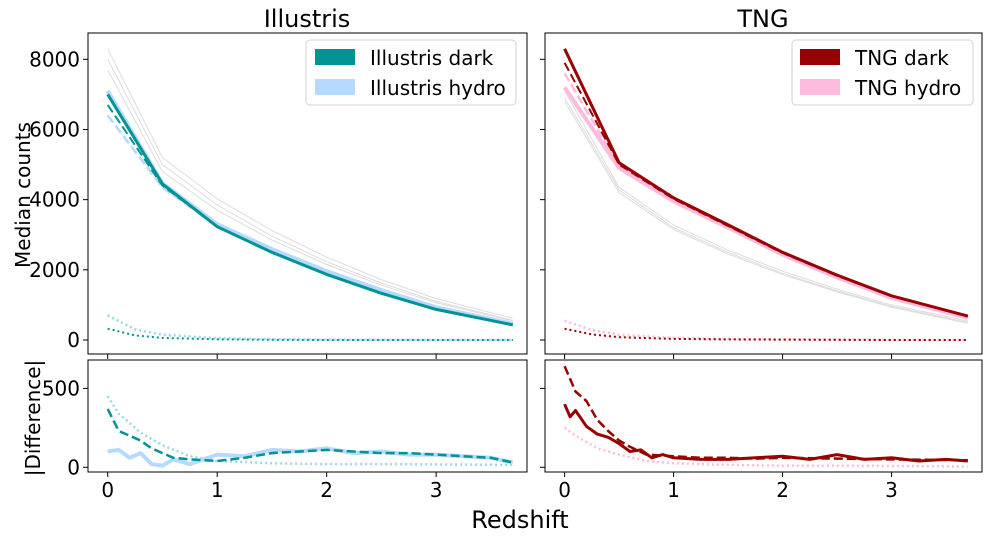 The image size is (988, 540). I want to click on ticks-tng-diff: 0 1 2 3, so click(719, 444).